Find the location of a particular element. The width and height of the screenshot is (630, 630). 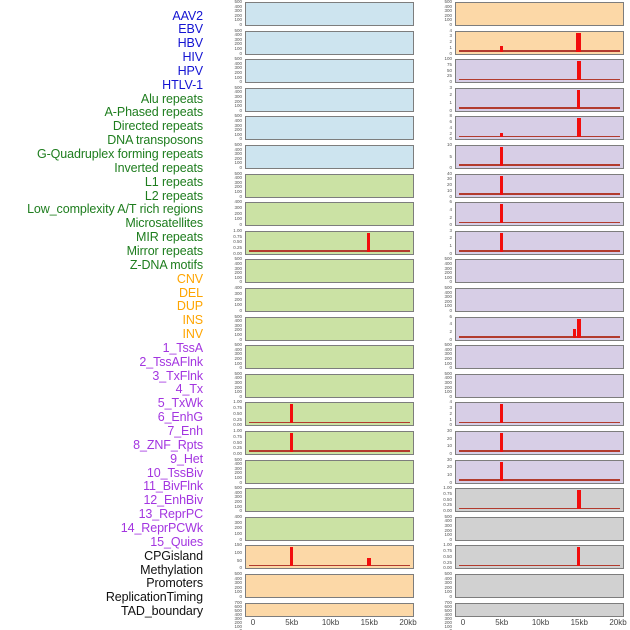

track-label: HTLV-1 is located at coordinates (182, 84).